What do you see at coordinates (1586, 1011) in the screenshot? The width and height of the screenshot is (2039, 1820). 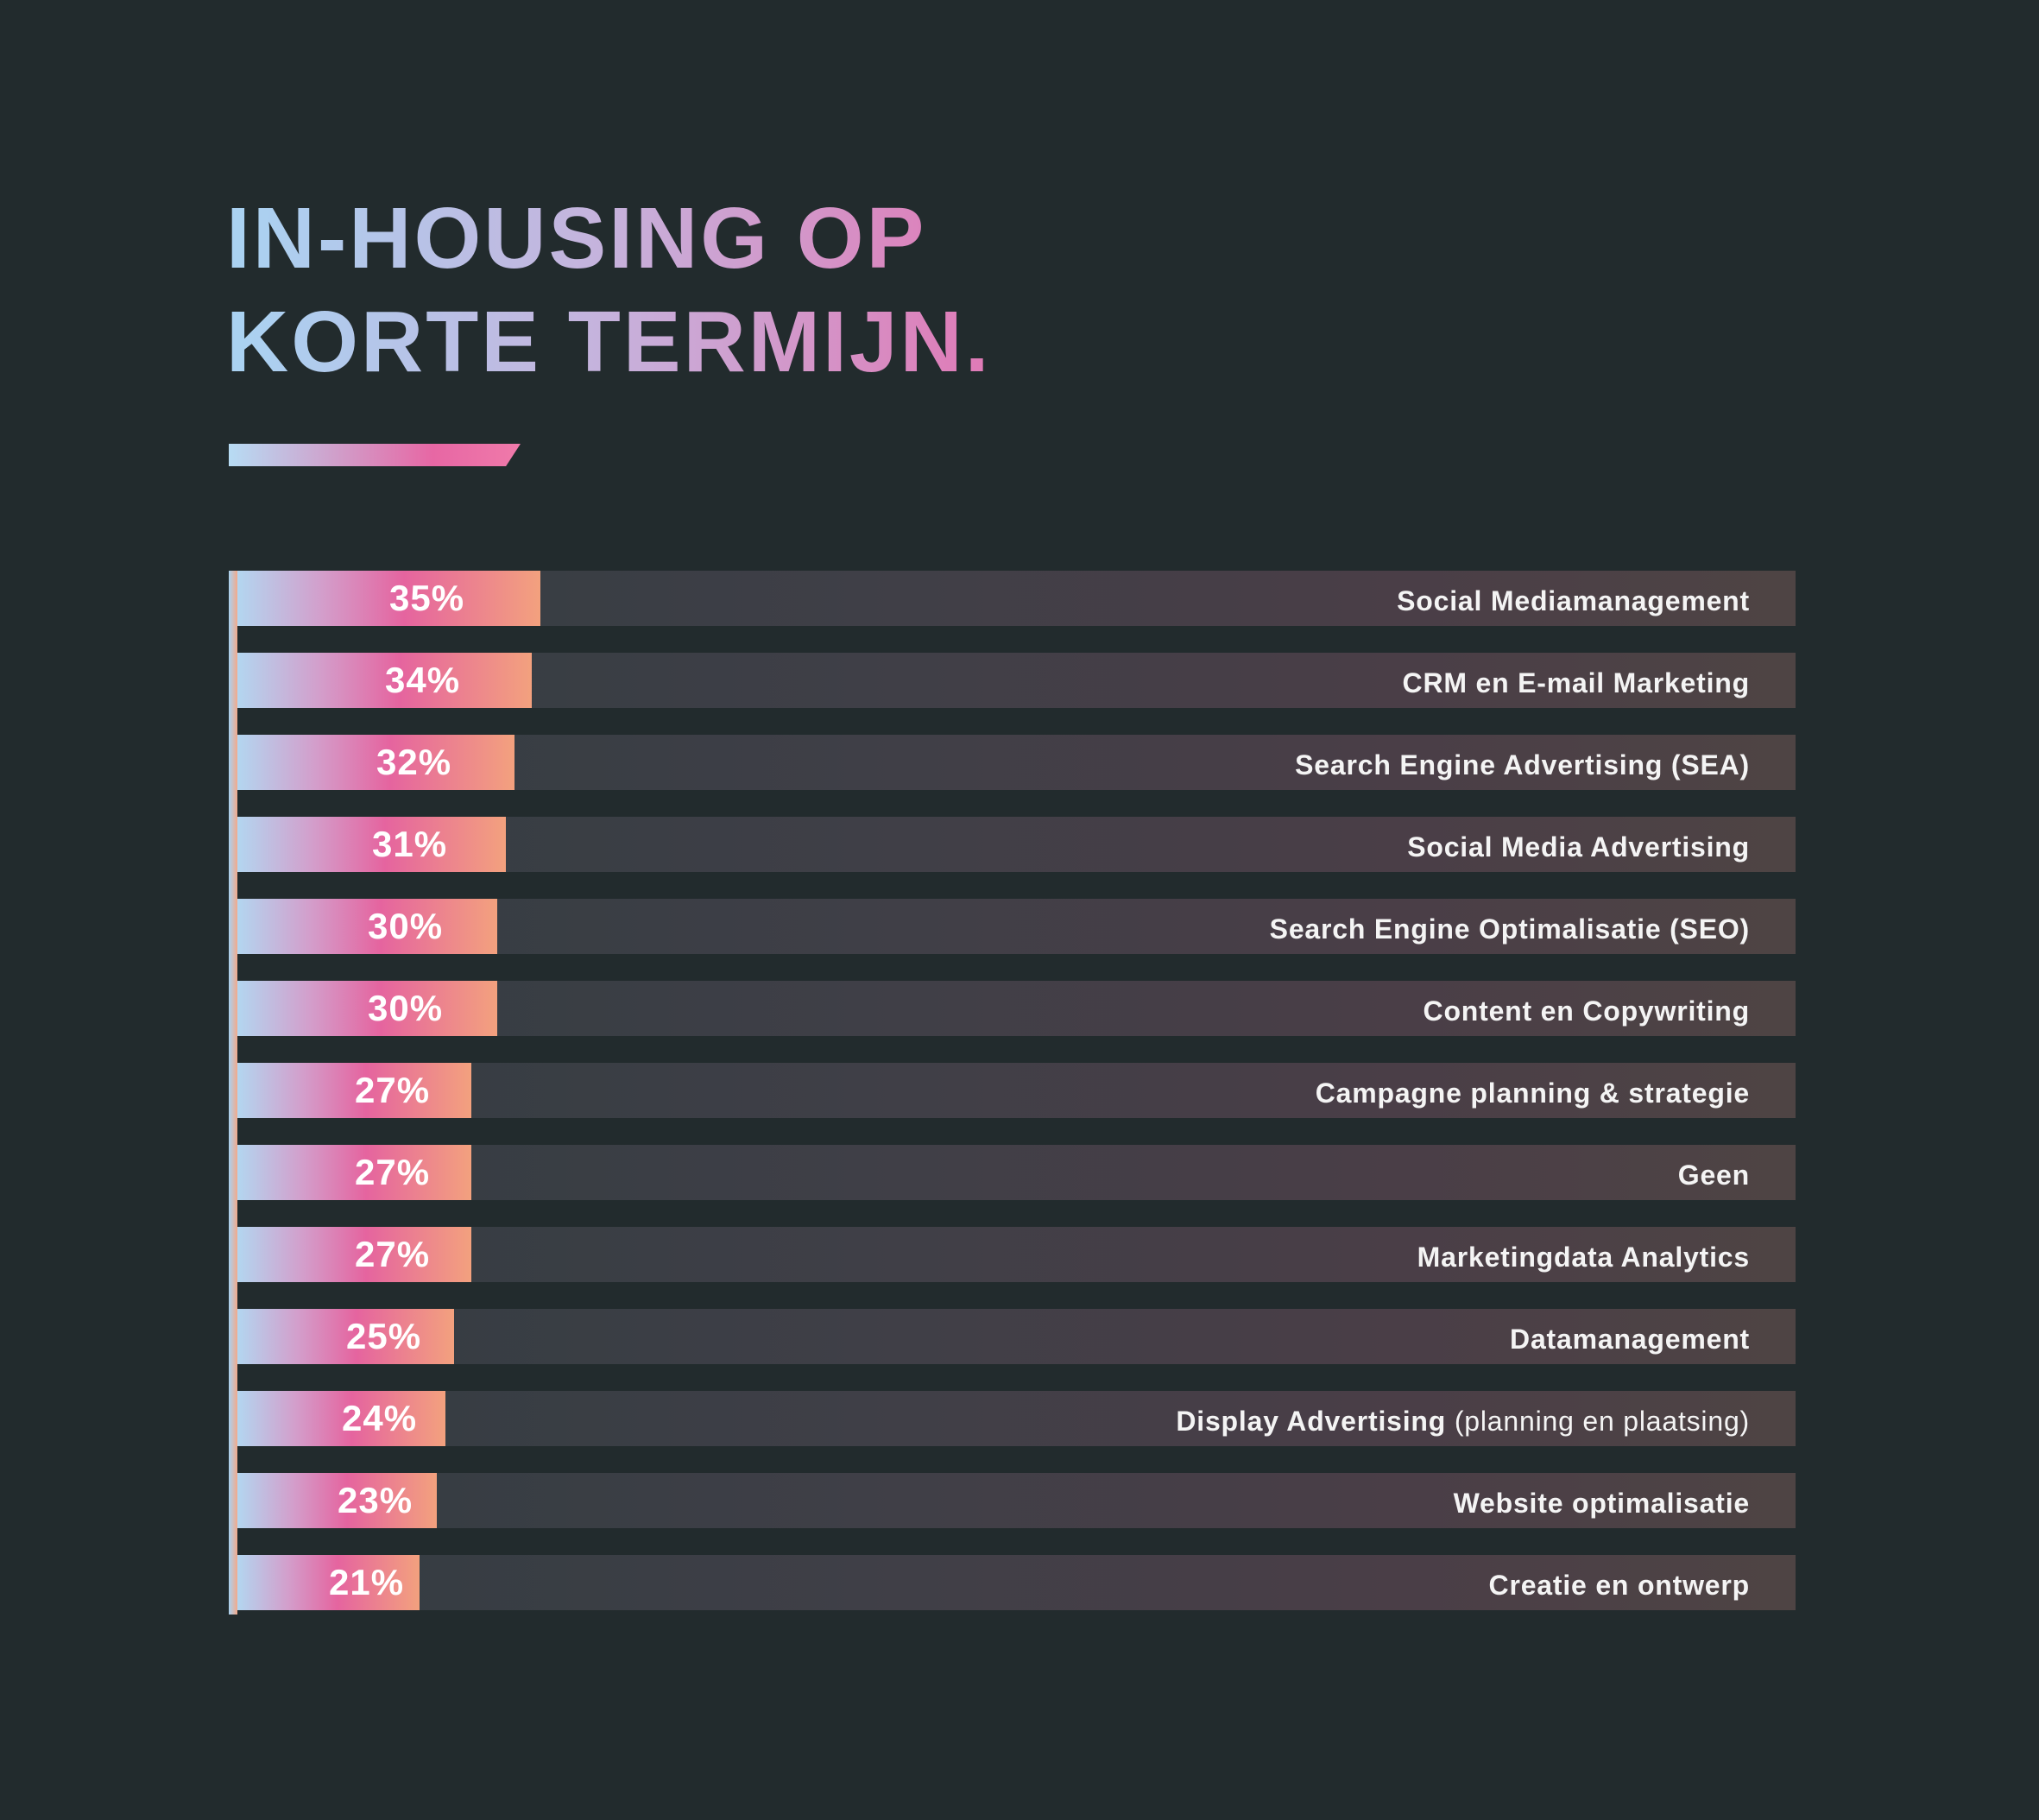 I see `category-name: Content en Copywriting` at bounding box center [1586, 1011].